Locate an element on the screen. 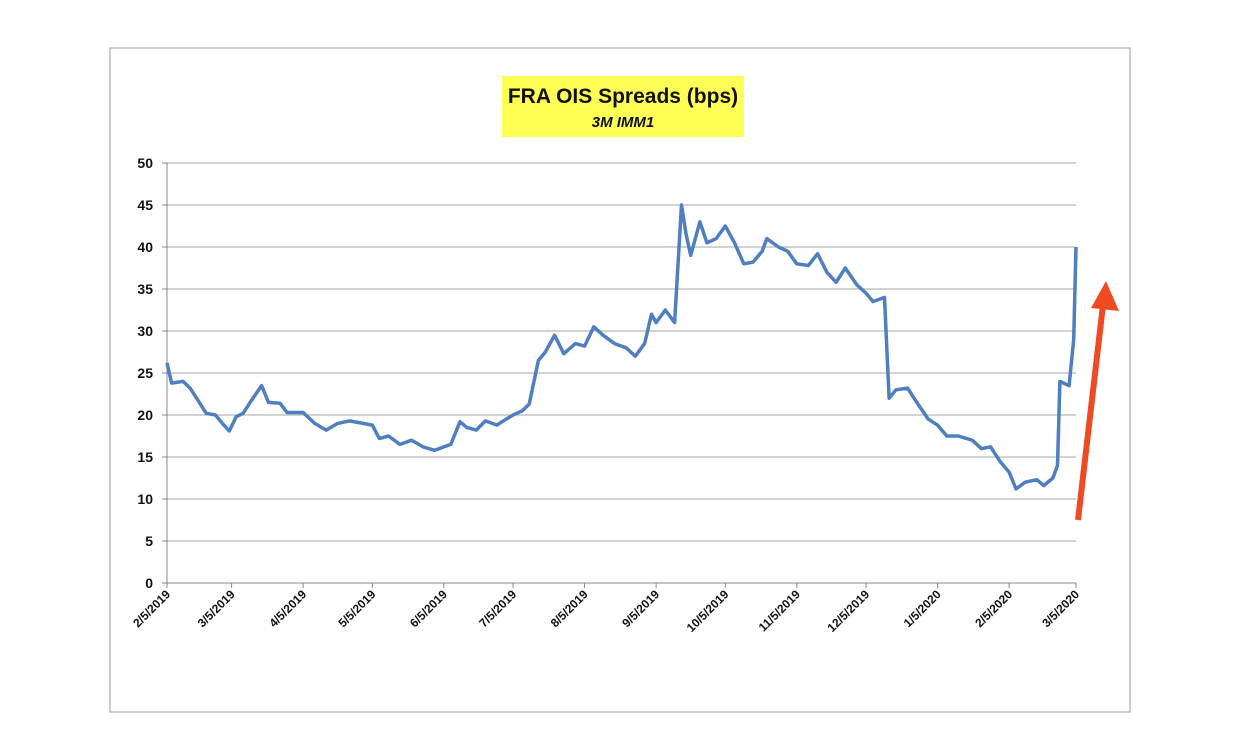 This screenshot has height=731, width=1242. y-tick-label: 25 is located at coordinates (145, 373).